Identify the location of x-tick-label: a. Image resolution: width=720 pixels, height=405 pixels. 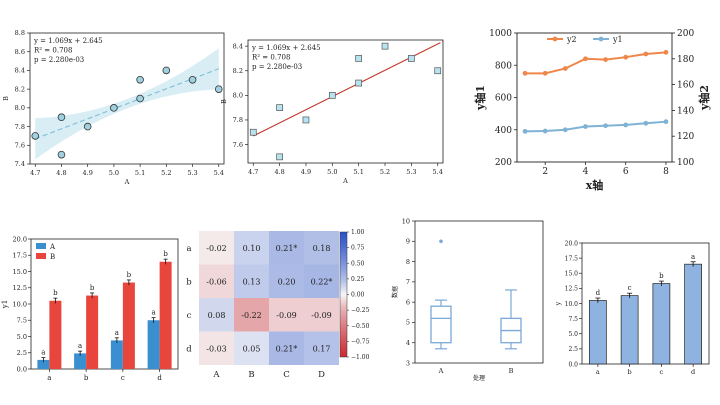
(598, 372).